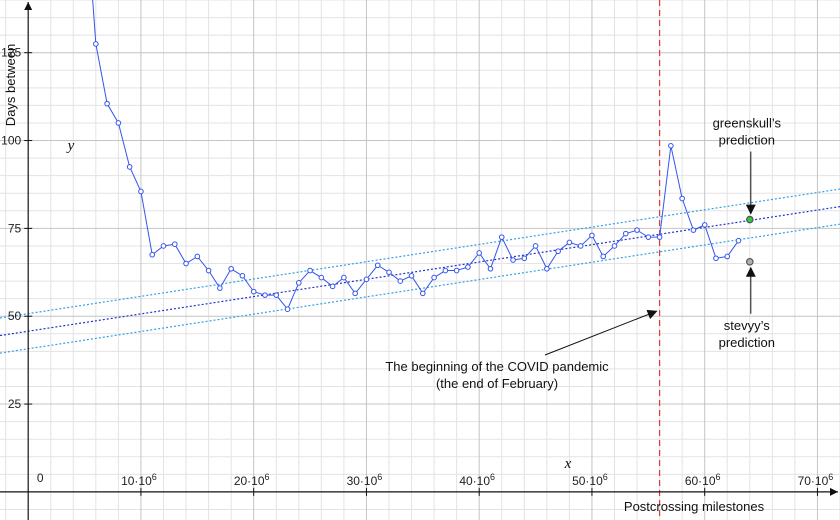 This screenshot has height=520, width=840. I want to click on y-axis-arrow, so click(28, 6).